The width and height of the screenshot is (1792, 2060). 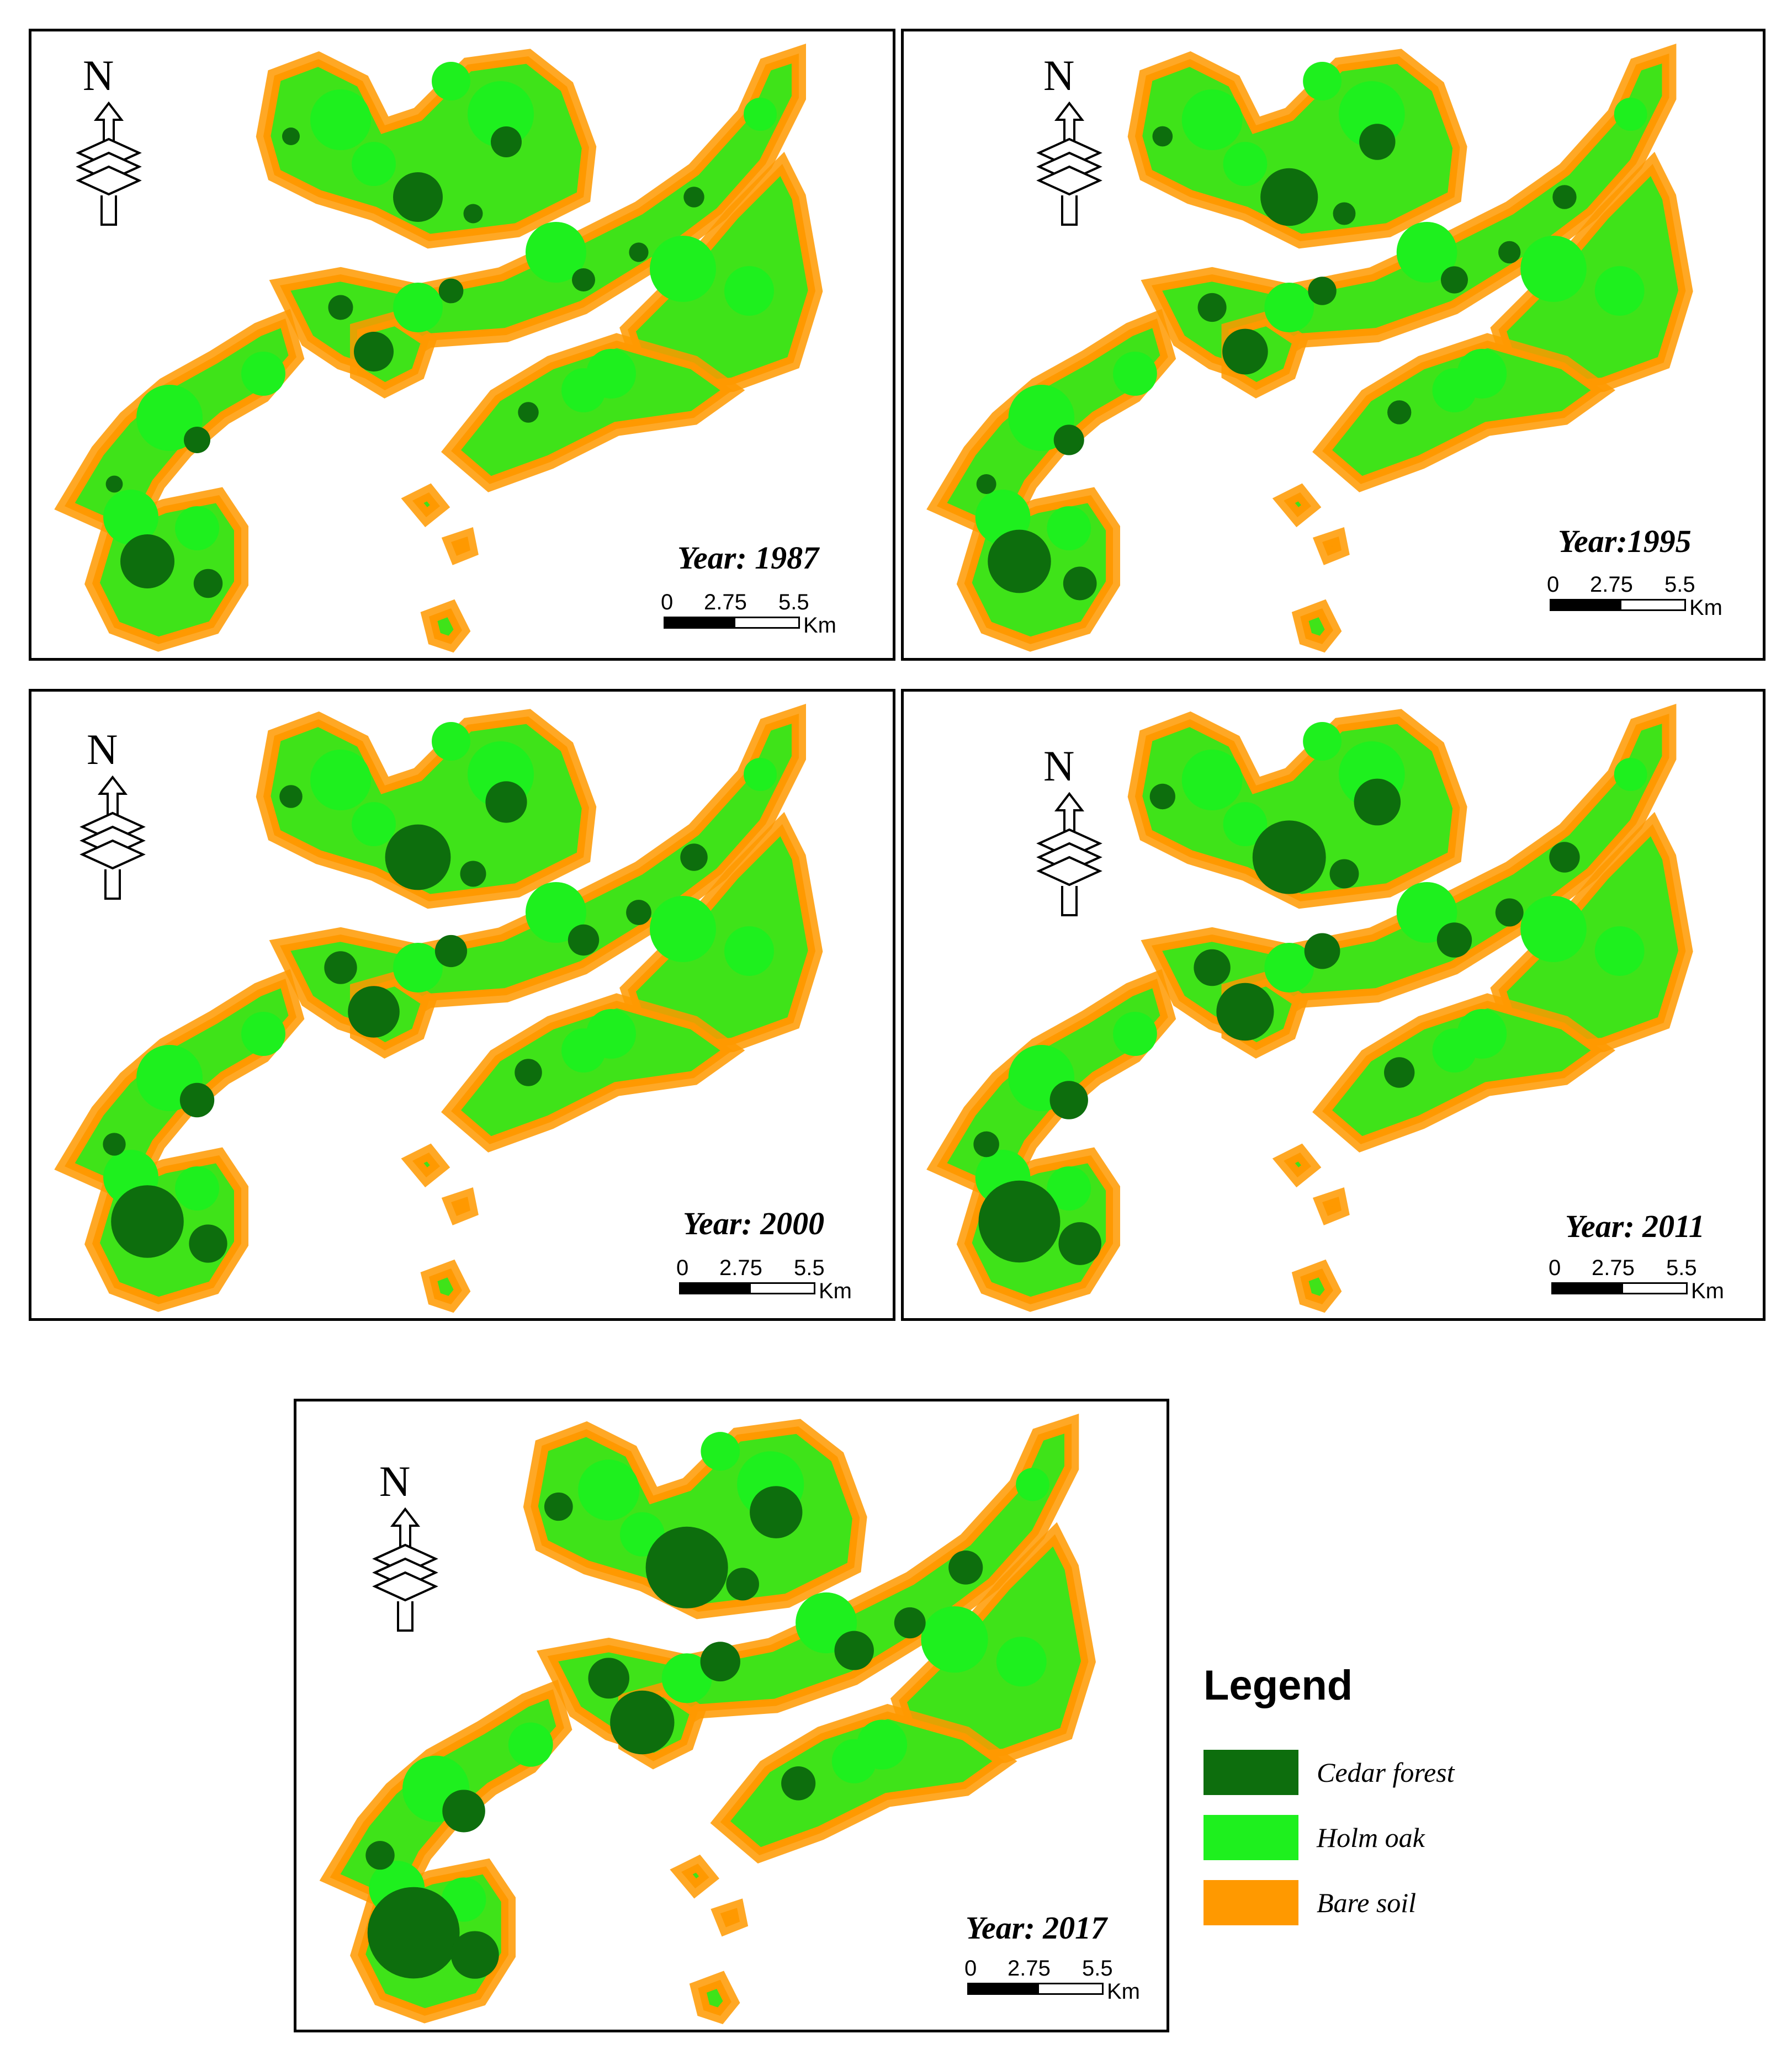 What do you see at coordinates (1309, 348) in the screenshot?
I see `land-cover-map` at bounding box center [1309, 348].